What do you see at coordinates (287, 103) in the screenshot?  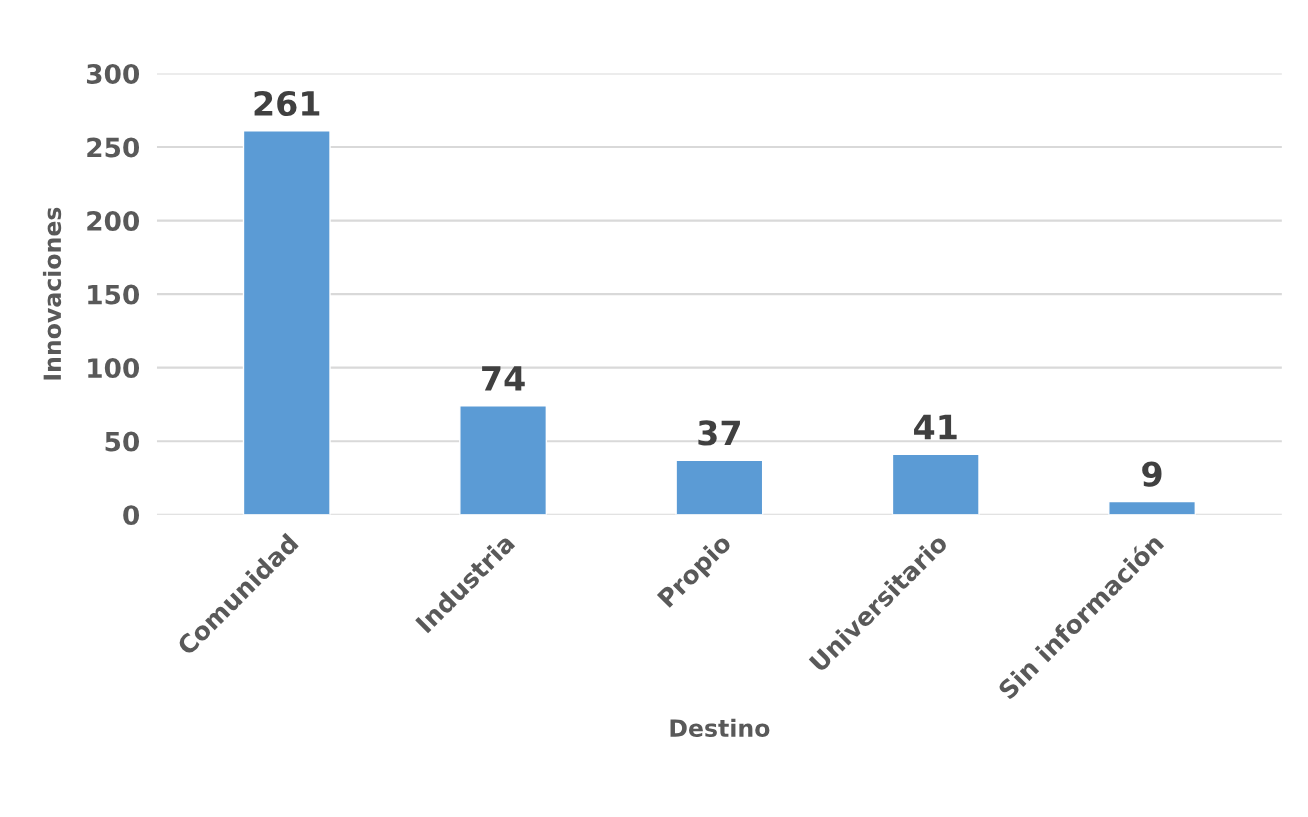 I see `data-label: 261` at bounding box center [287, 103].